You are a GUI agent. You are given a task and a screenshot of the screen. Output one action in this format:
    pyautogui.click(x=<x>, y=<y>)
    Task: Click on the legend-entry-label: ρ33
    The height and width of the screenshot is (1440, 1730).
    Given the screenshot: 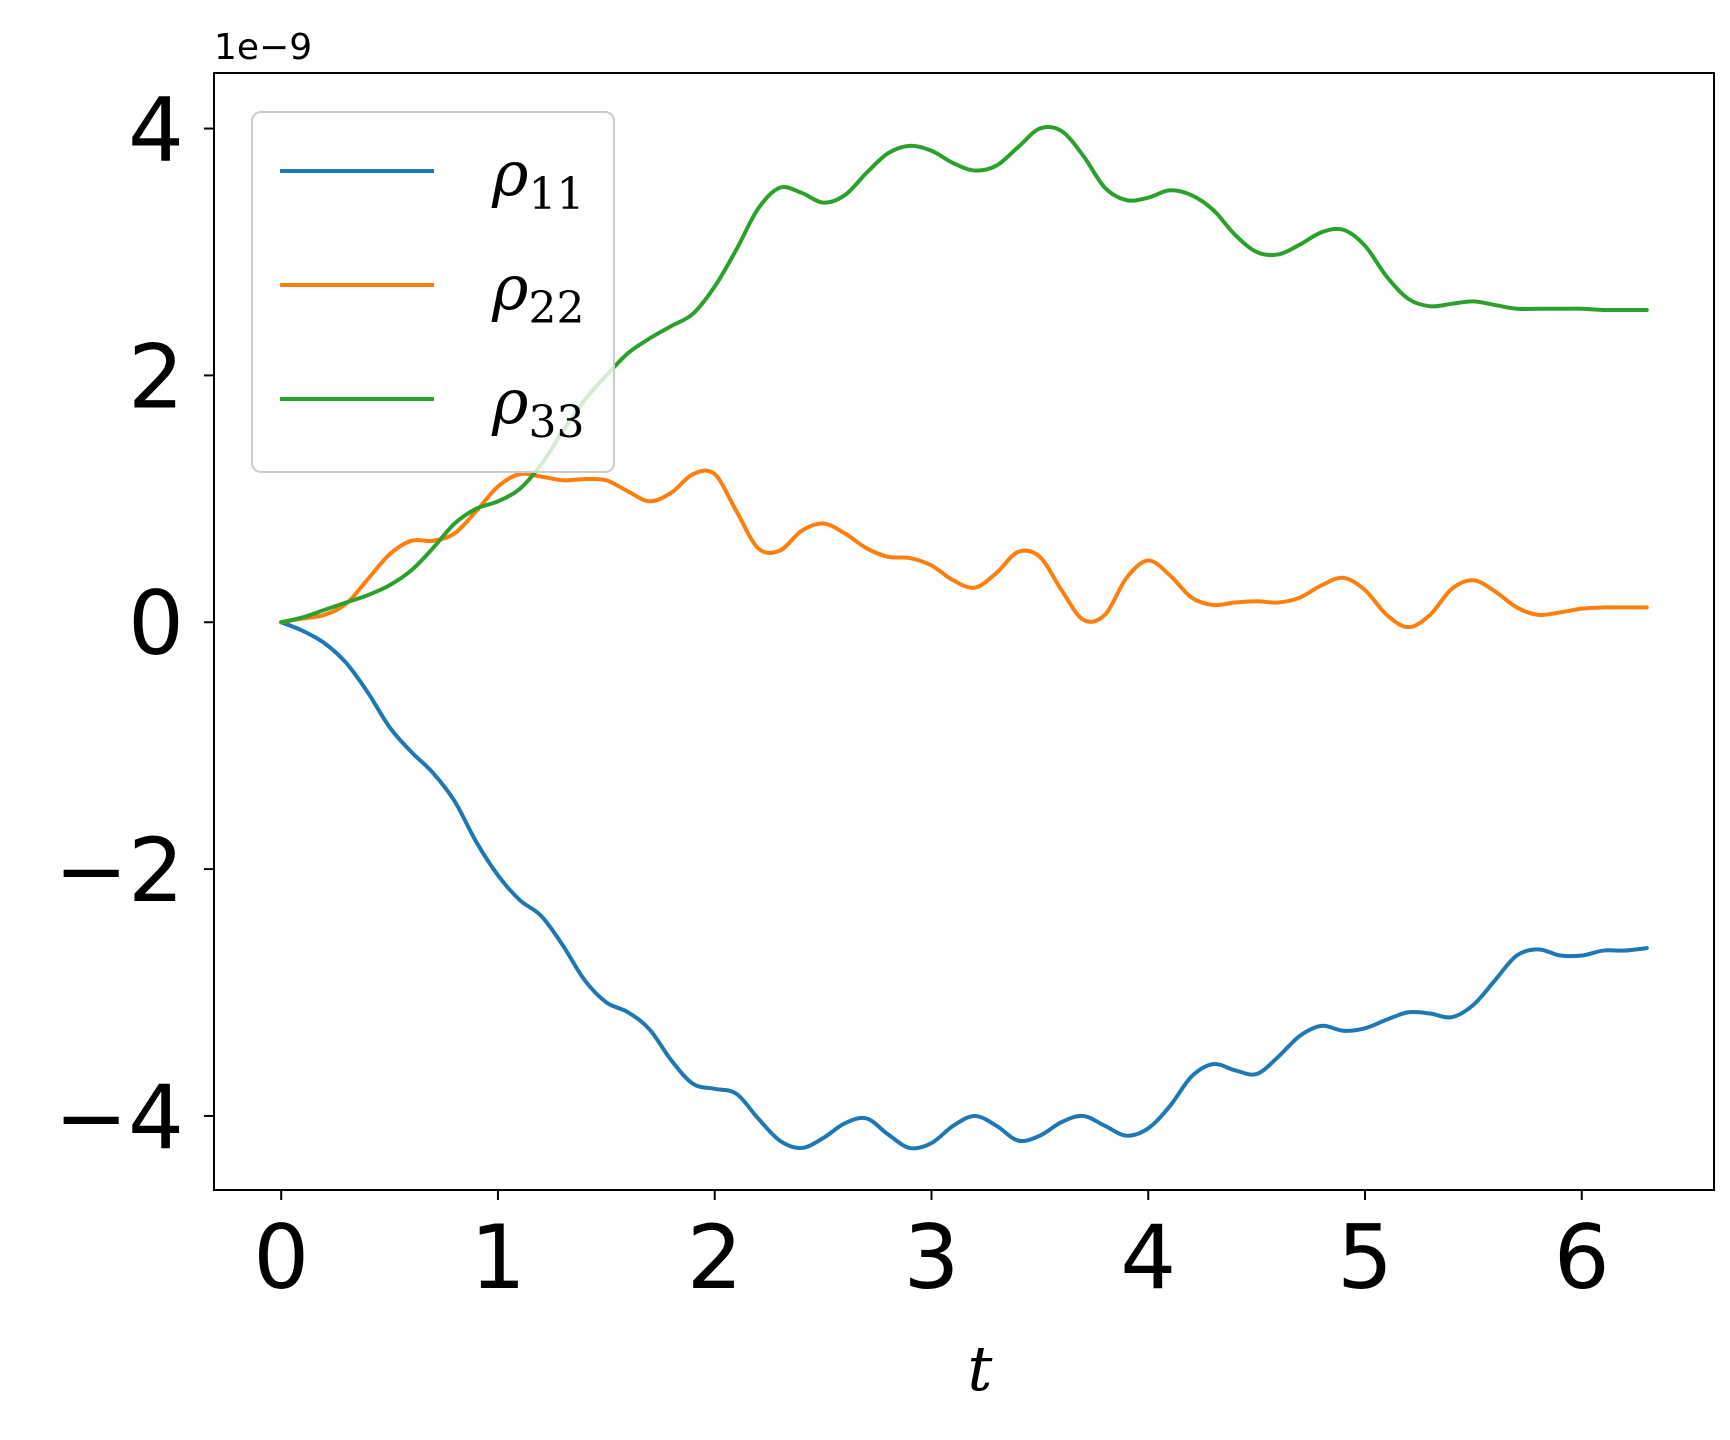 What is the action you would take?
    pyautogui.click(x=537, y=406)
    